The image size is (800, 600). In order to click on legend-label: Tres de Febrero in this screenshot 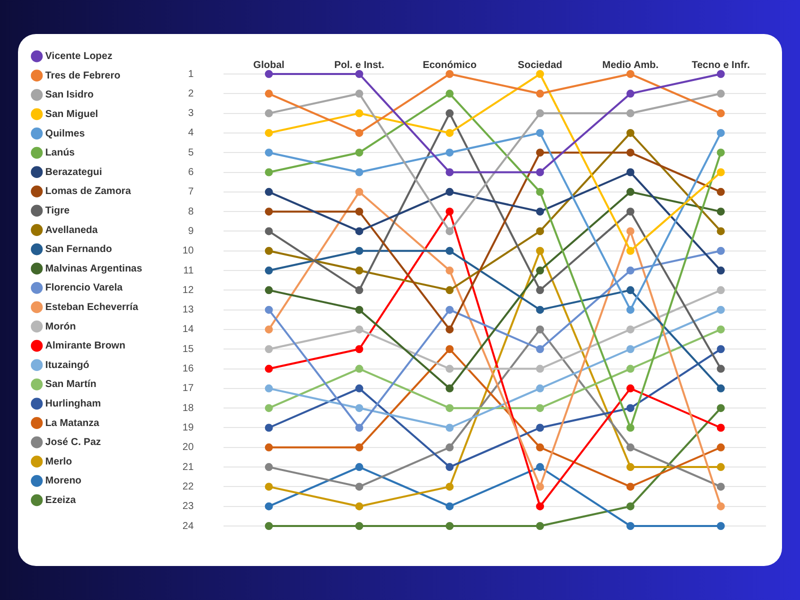, I will do `click(82, 76)`.